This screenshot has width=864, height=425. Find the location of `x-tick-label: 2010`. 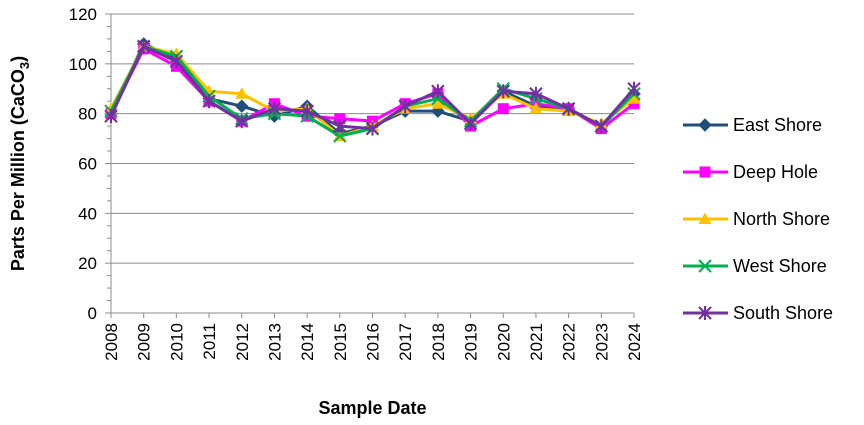

x-tick-label: 2010 is located at coordinates (176, 342).